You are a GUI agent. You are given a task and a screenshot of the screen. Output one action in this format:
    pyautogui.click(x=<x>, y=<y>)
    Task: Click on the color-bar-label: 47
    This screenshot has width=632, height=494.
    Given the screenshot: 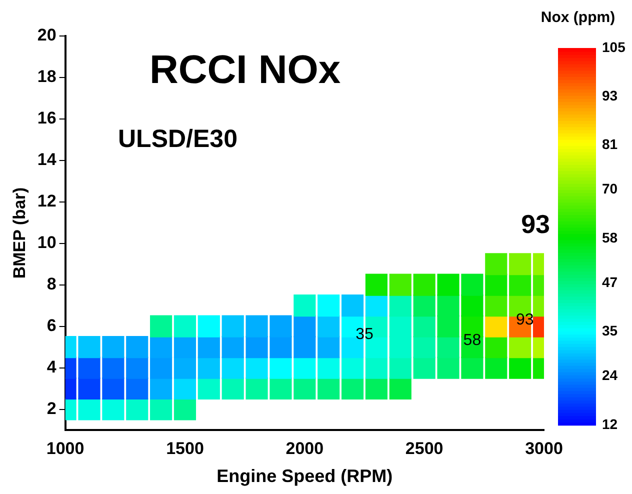 What is the action you would take?
    pyautogui.click(x=610, y=282)
    